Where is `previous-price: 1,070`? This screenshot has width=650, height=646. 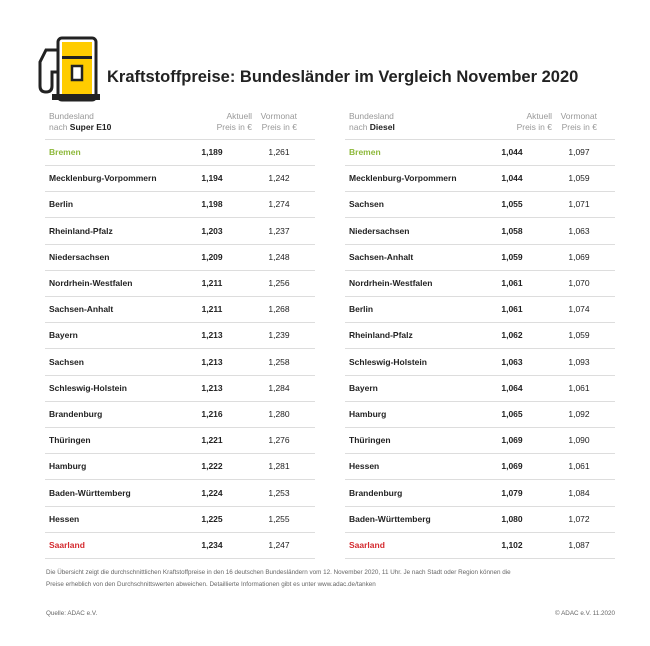 previous-price: 1,070 is located at coordinates (579, 283).